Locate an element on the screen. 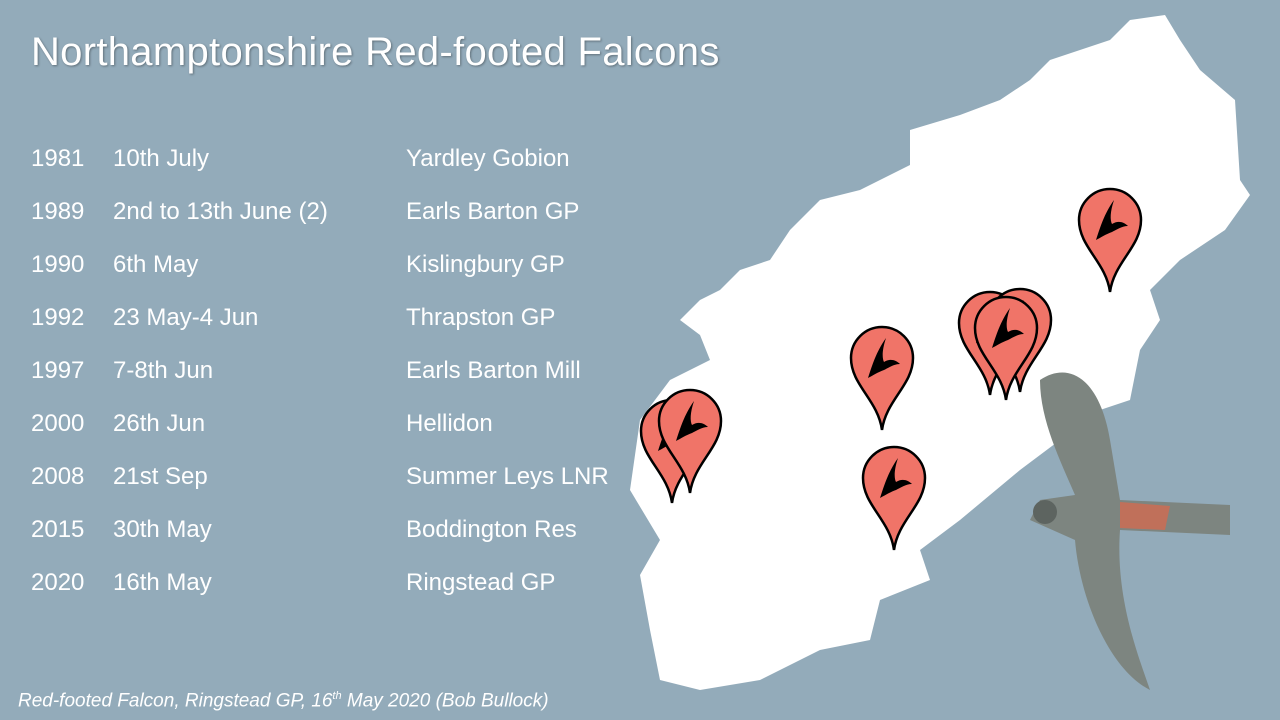  record-year: 1997 is located at coordinates (58, 370).